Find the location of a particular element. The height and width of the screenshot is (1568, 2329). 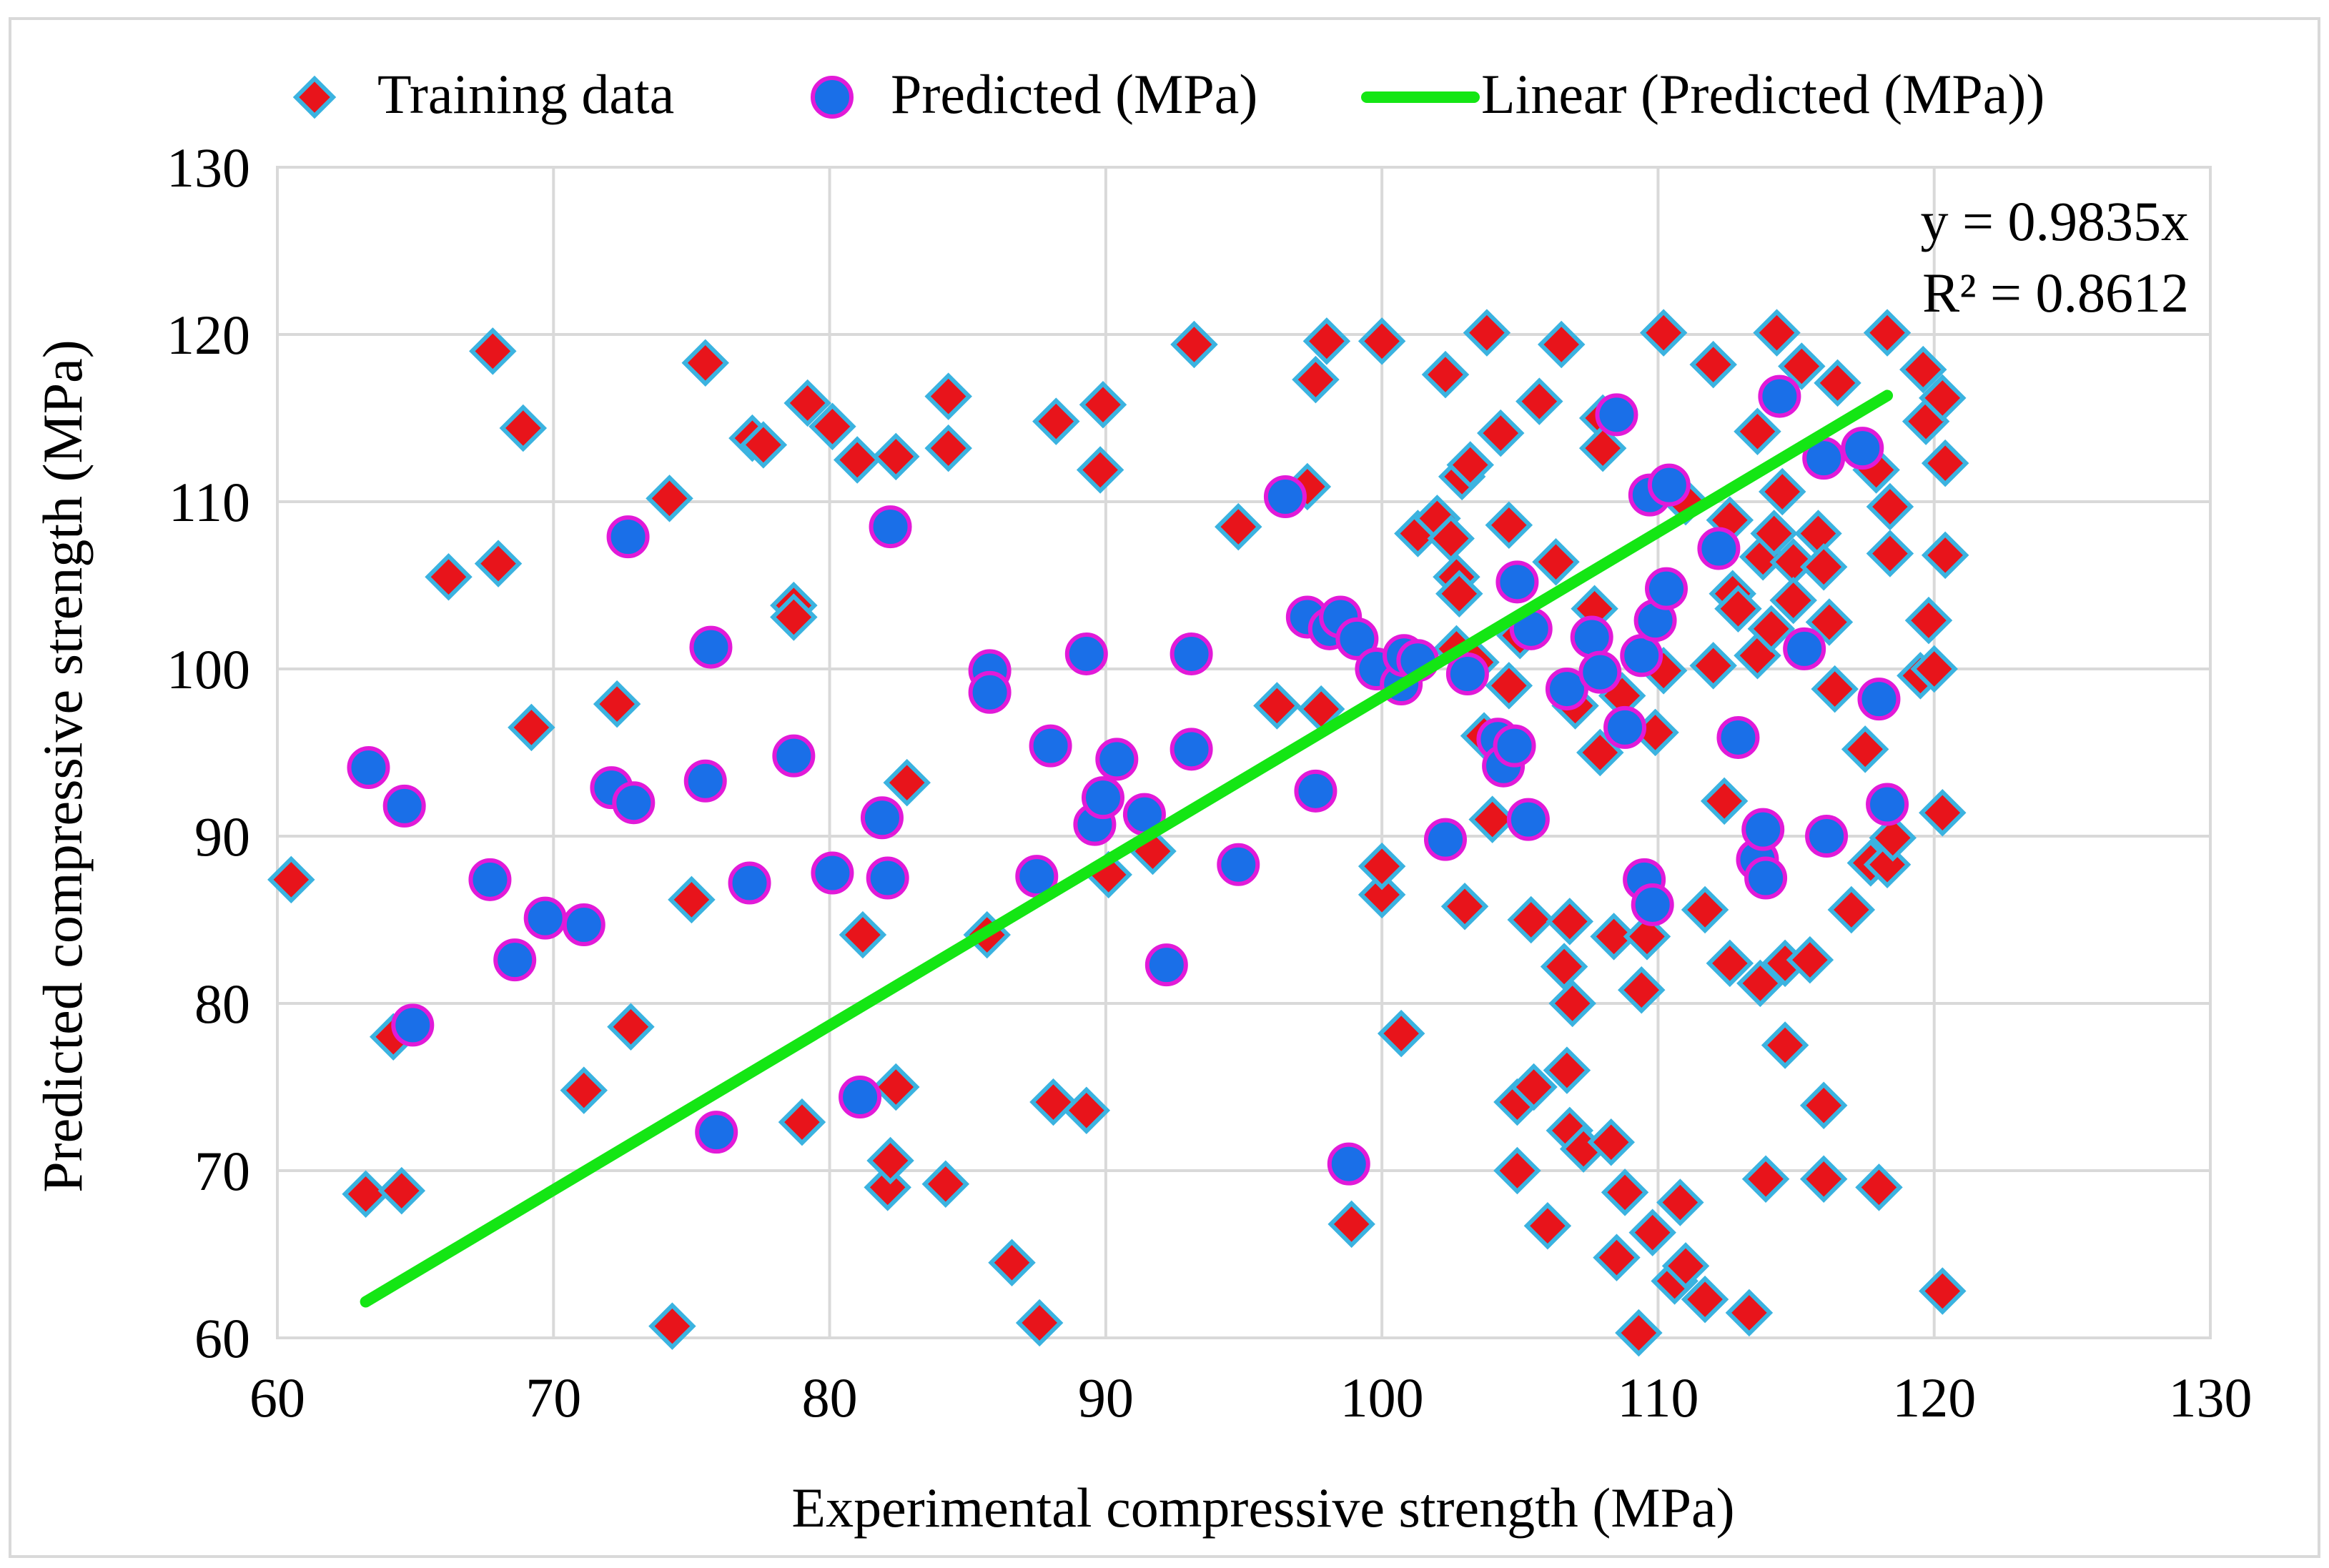

y-tick-label: 60 is located at coordinates (222, 1338).